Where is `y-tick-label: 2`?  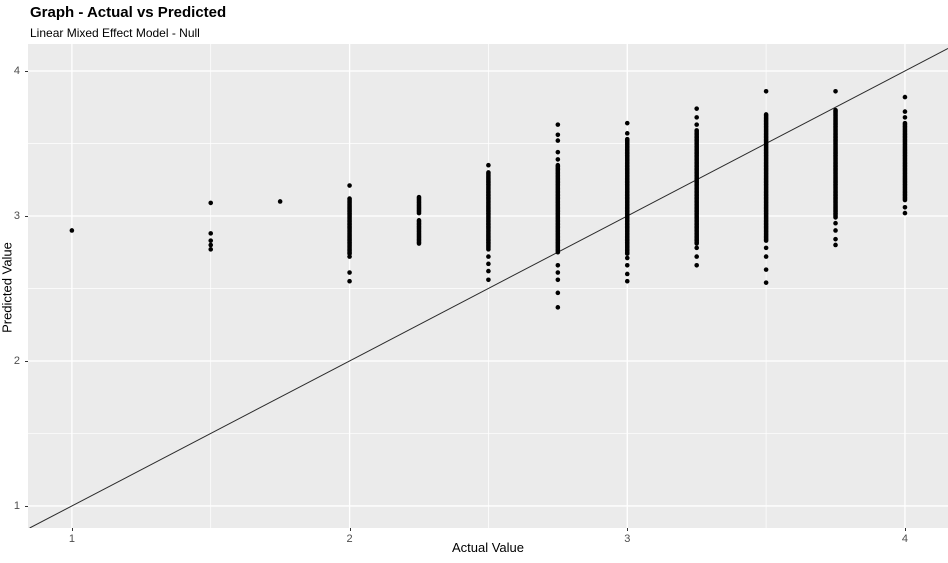 y-tick-label: 2 is located at coordinates (16, 360).